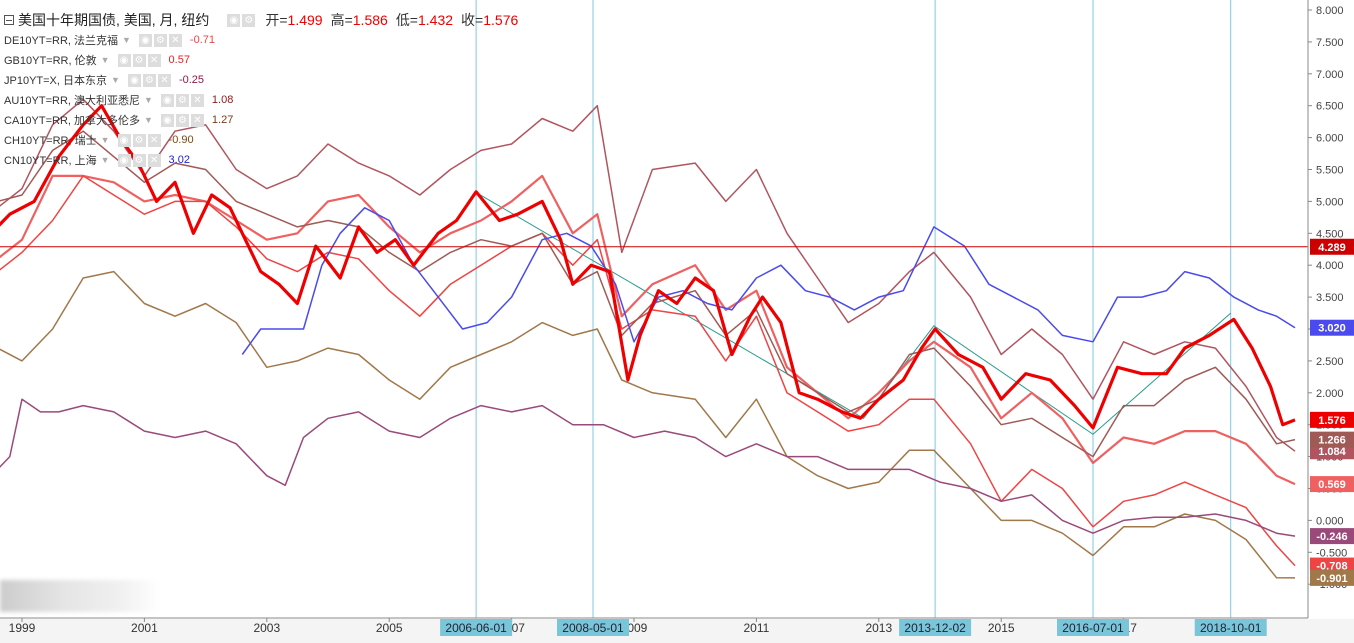 The height and width of the screenshot is (643, 1354). I want to click on price-tag-label: -0.901, so click(1331, 579).